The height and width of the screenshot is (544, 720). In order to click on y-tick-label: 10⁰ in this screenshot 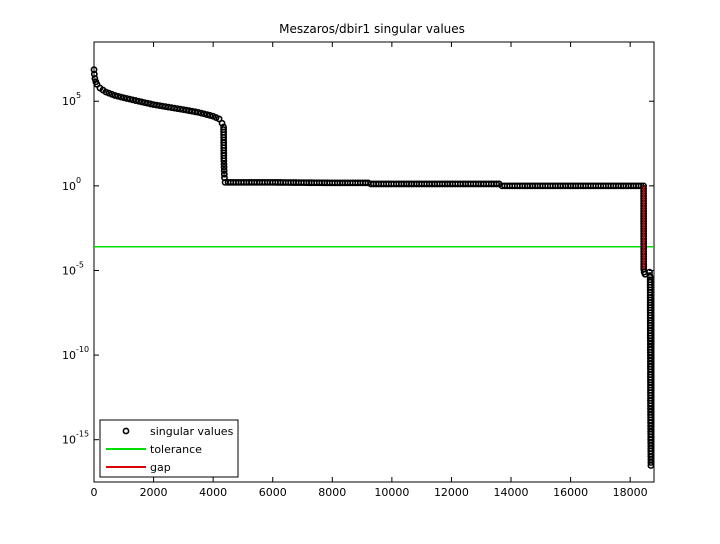, I will do `click(71, 184)`.